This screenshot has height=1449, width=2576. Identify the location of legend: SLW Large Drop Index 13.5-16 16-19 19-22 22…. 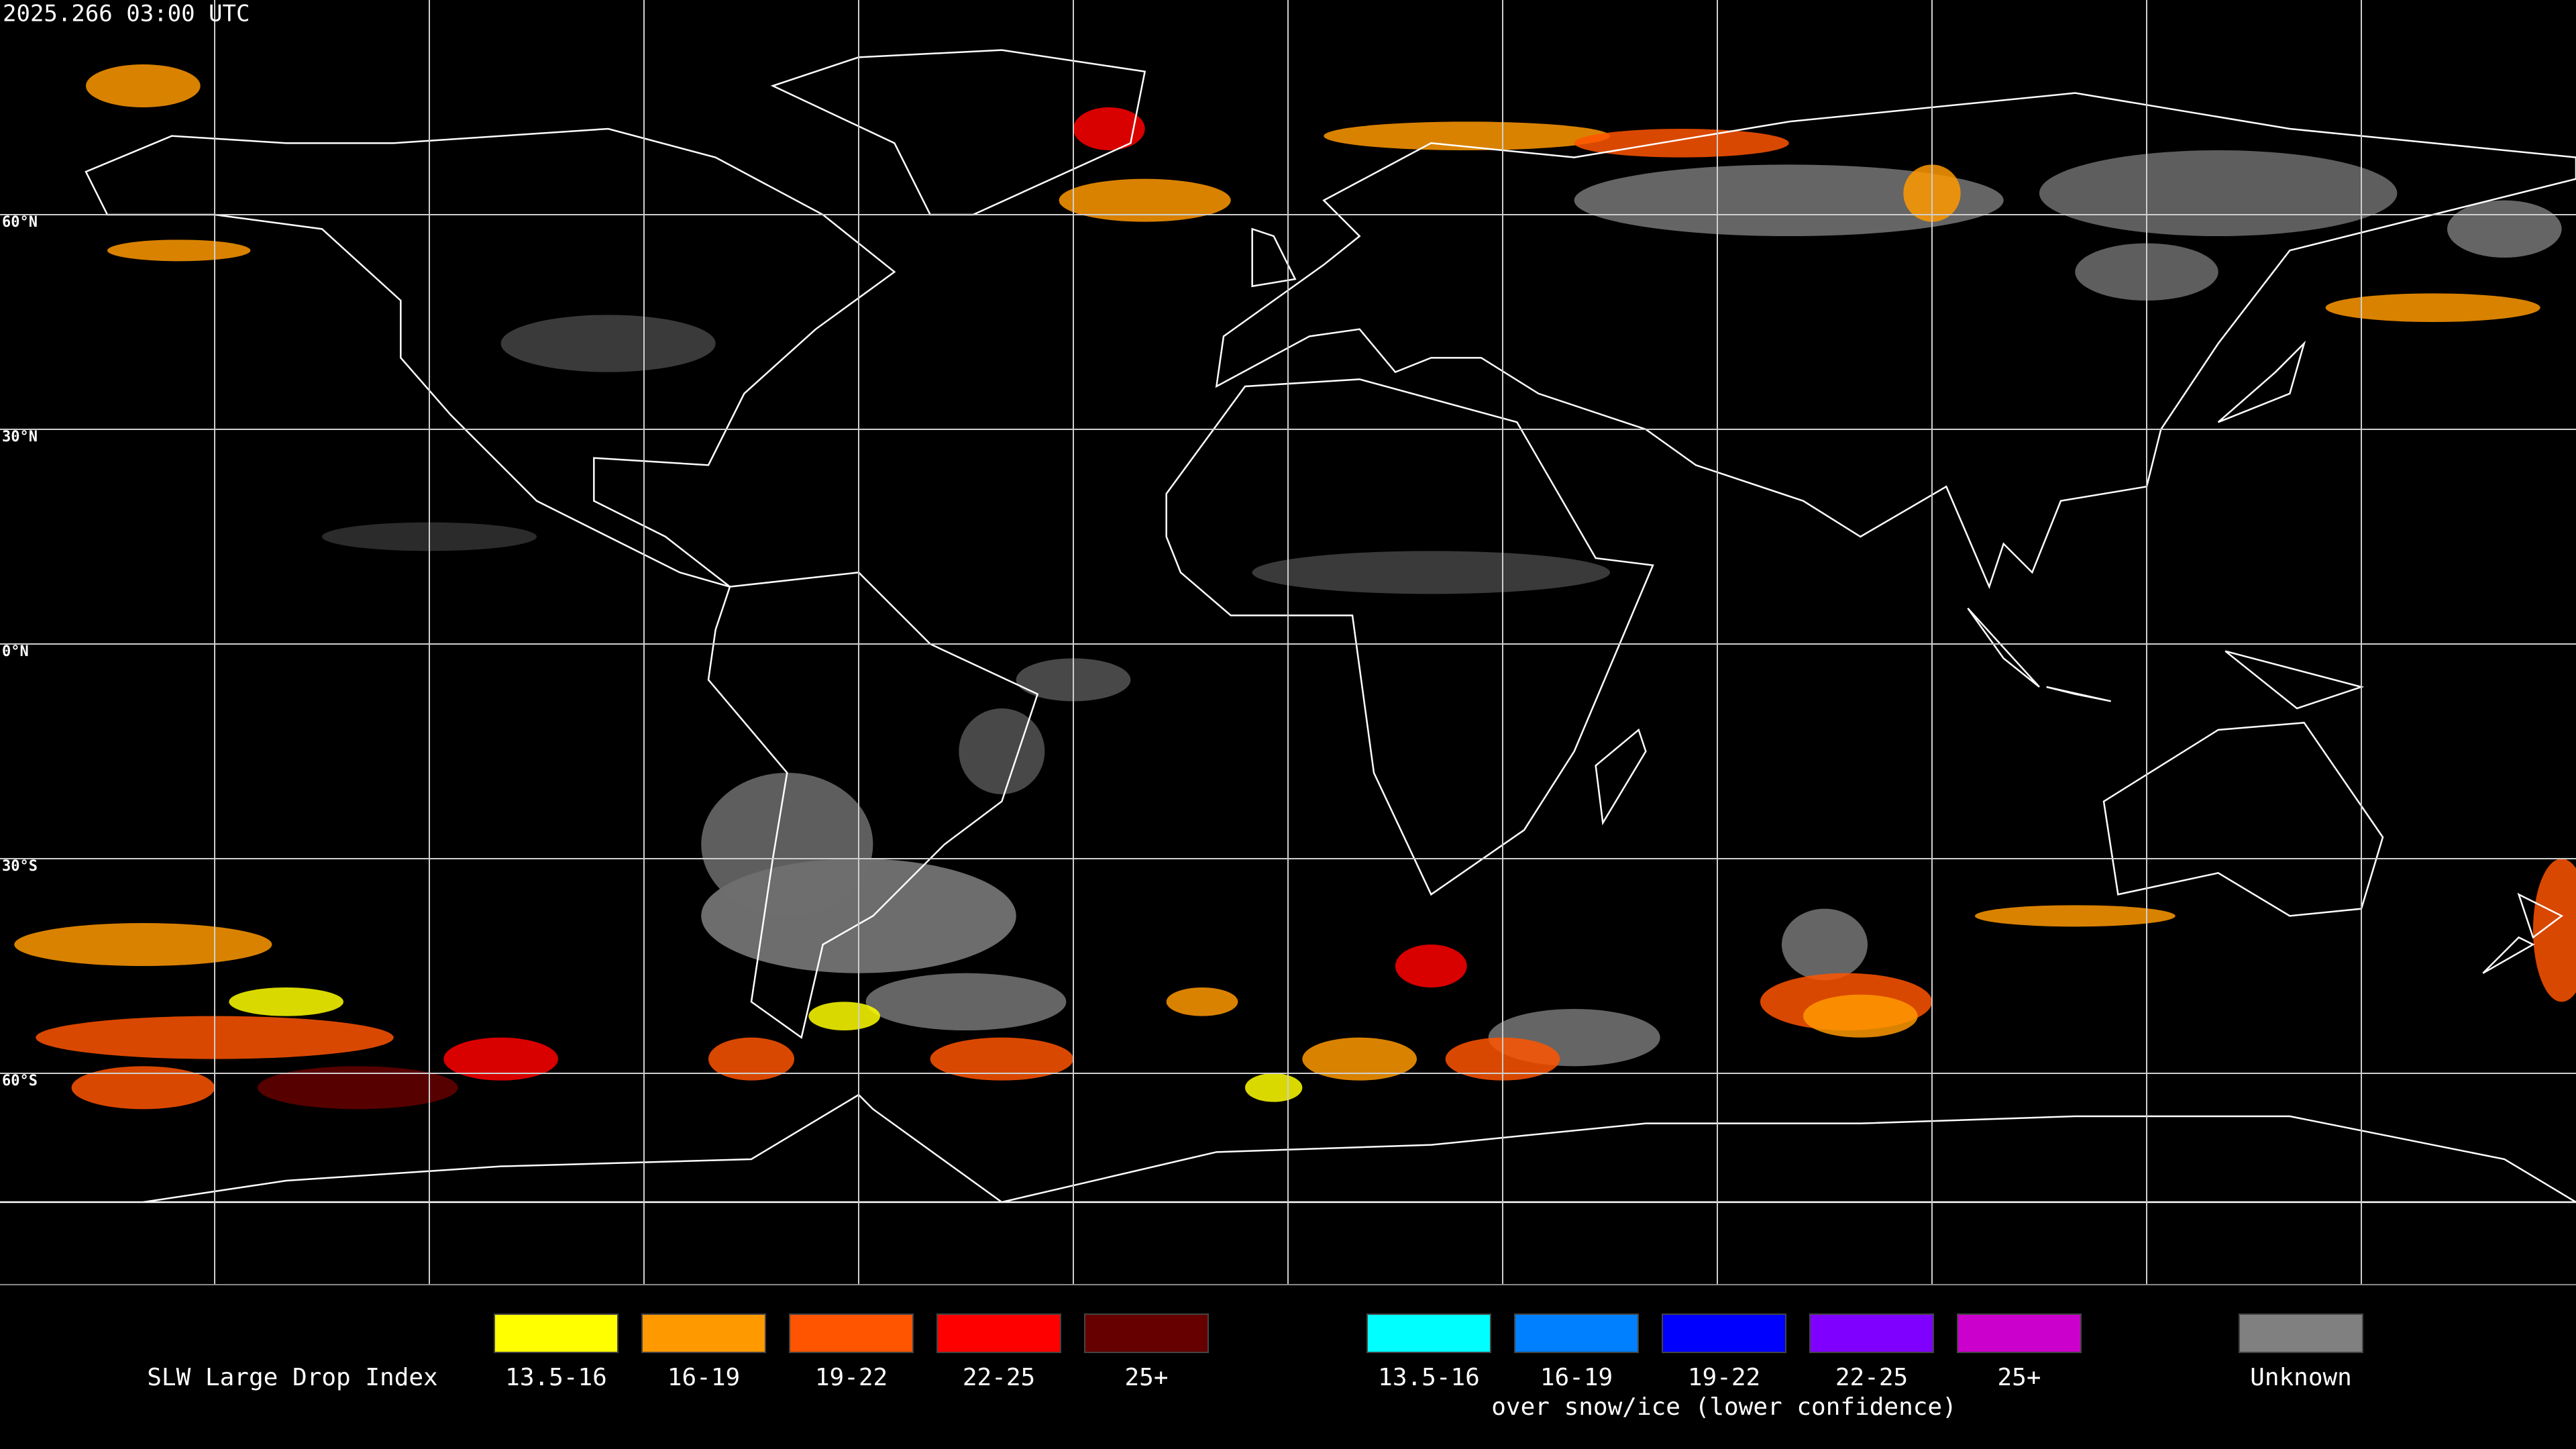
(1255, 1367).